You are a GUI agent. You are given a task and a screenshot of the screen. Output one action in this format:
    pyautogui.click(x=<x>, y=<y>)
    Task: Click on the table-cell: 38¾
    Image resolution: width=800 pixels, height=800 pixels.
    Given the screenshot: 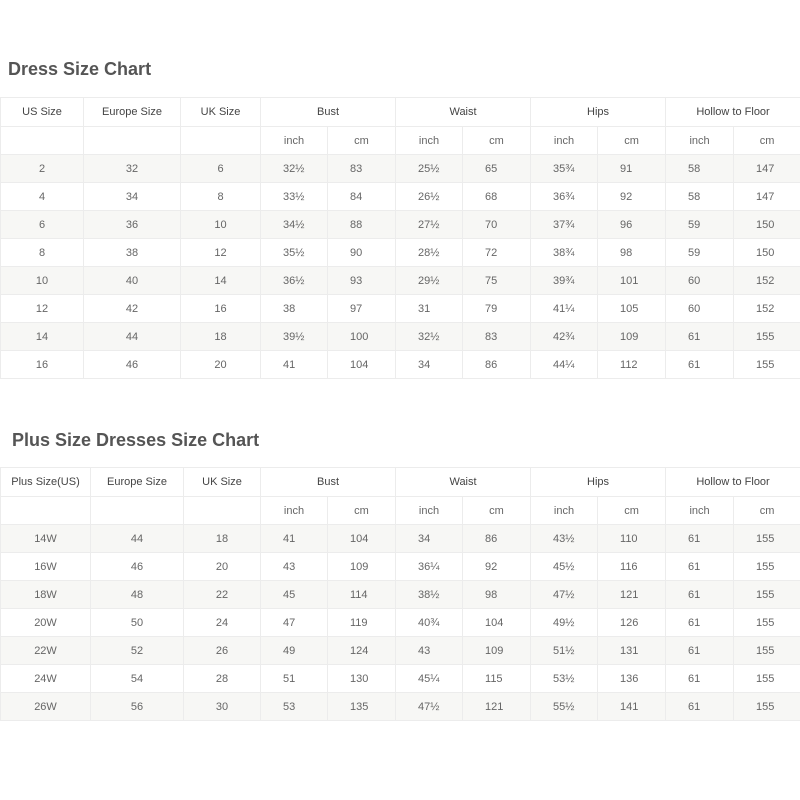 What is the action you would take?
    pyautogui.click(x=564, y=252)
    